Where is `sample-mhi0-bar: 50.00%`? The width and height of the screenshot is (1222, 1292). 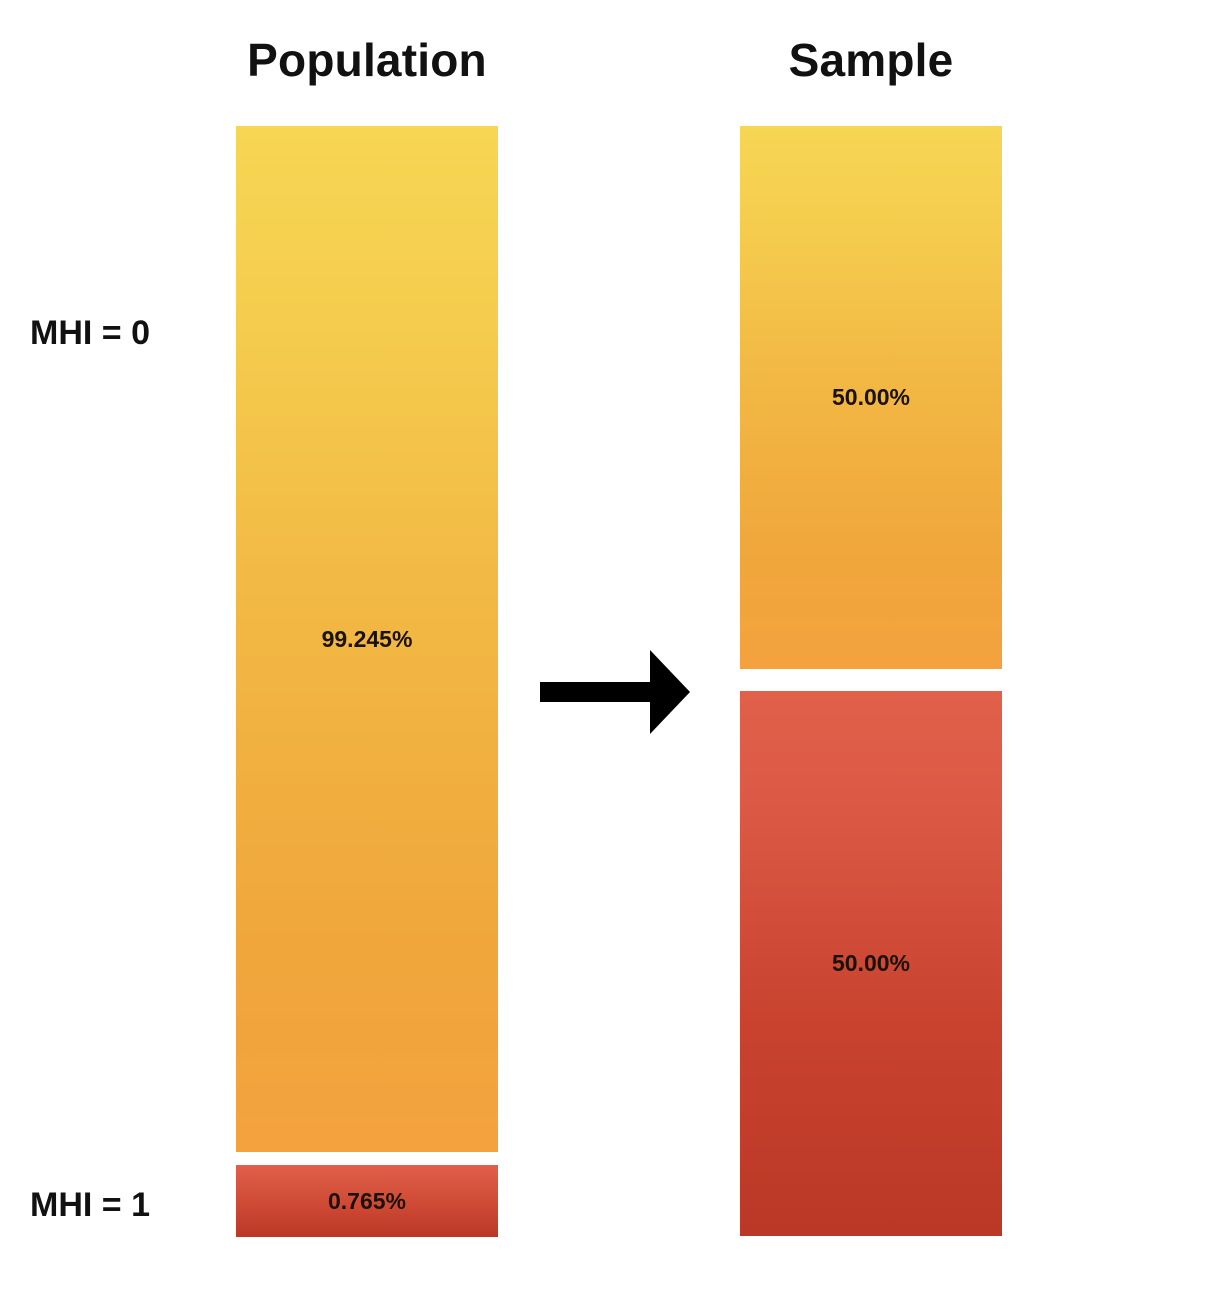
sample-mhi0-bar: 50.00% is located at coordinates (871, 397).